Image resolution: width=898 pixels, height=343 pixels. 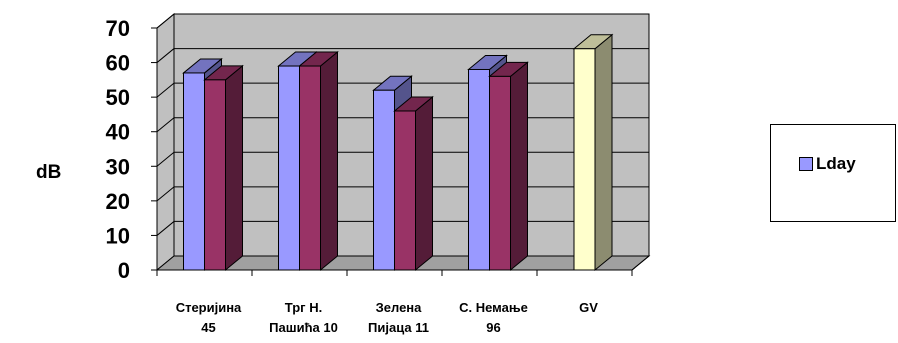 I want to click on y-tick-label: 0, so click(x=124, y=270).